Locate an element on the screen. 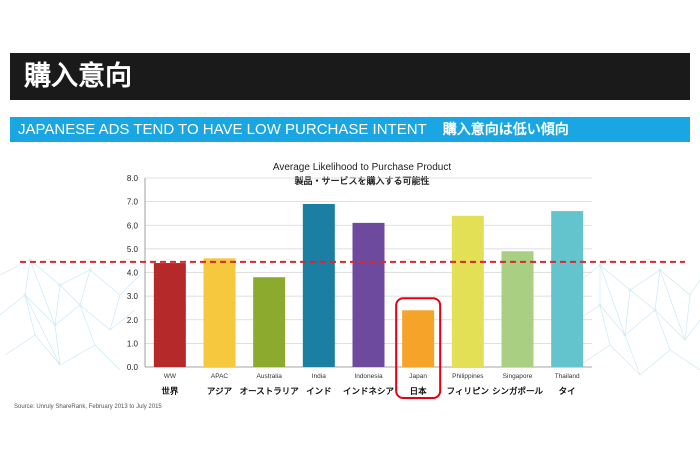  bar-thailand is located at coordinates (567, 289).